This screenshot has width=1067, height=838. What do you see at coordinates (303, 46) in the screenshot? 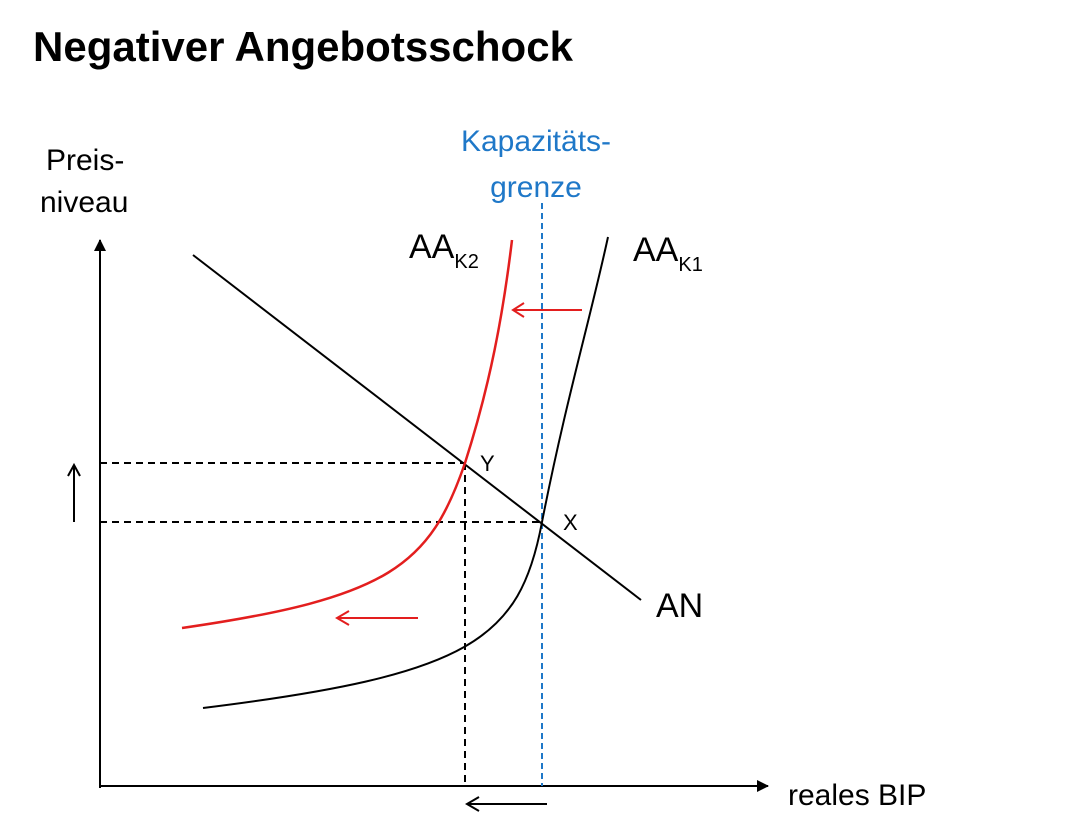
I see `page-title: Negativer Angebotsschock` at bounding box center [303, 46].